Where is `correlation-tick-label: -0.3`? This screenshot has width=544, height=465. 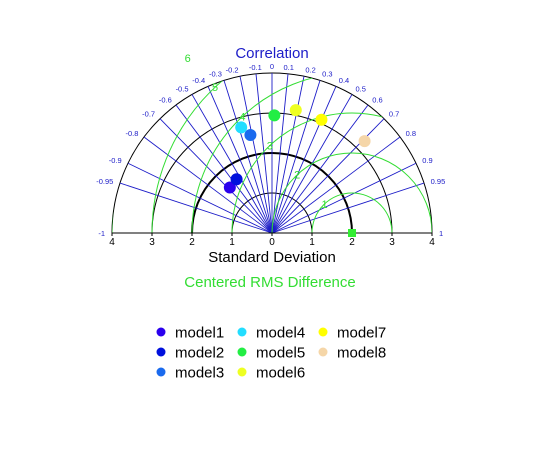 correlation-tick-label: -0.3 is located at coordinates (215, 74).